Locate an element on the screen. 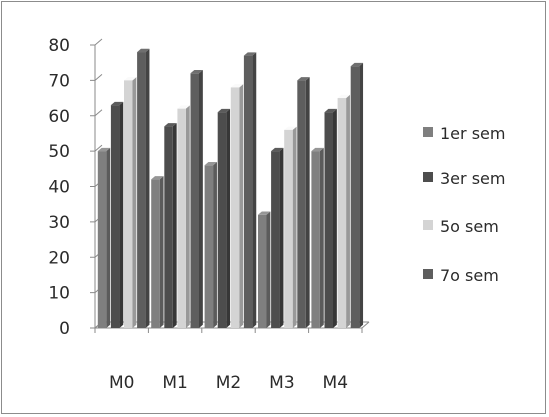 Image resolution: width=549 pixels, height=417 pixels. y-tick-label: 70 is located at coordinates (59, 81).